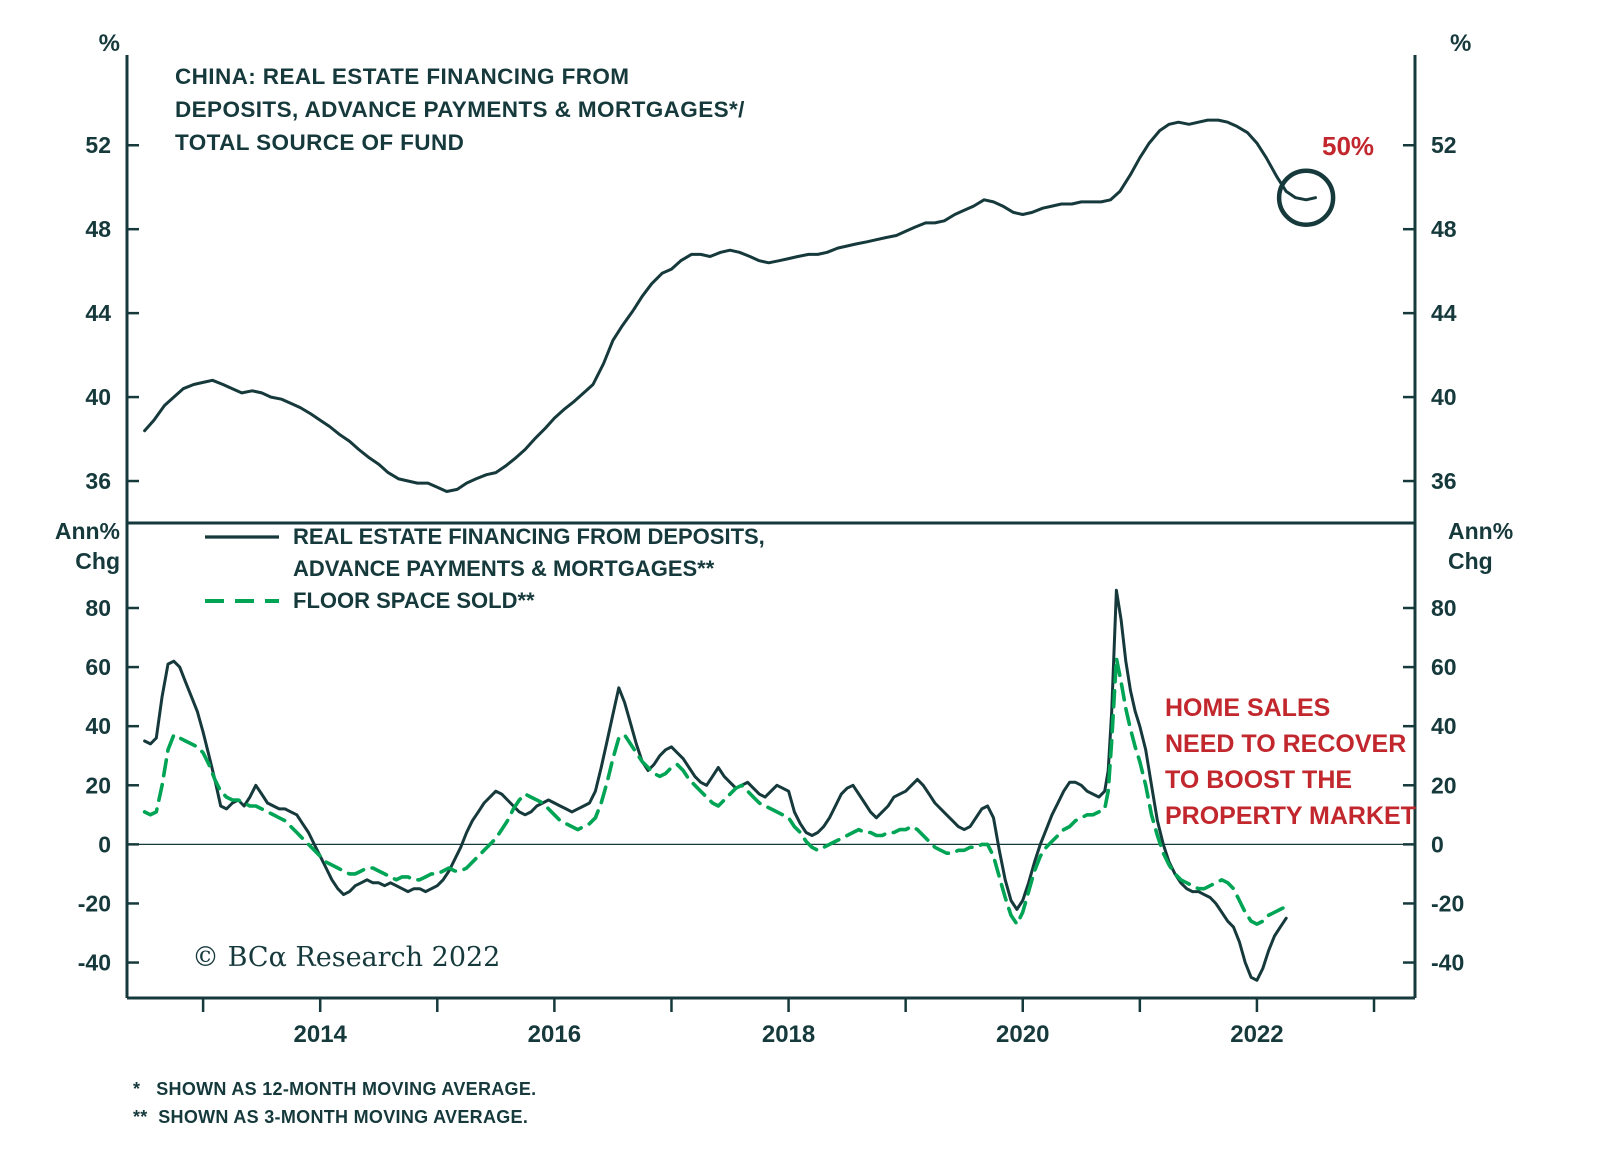  Describe the element at coordinates (1248, 708) in the screenshot. I see `annotation-line-1: HOME SALES` at that location.